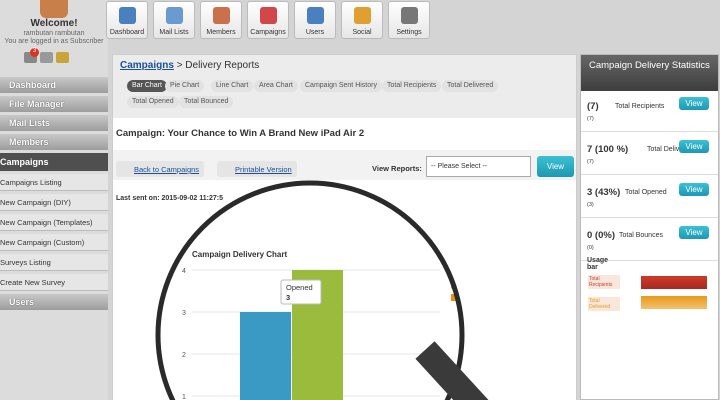  What do you see at coordinates (54, 33) in the screenshot?
I see `user-name: rambutan rambutan` at bounding box center [54, 33].